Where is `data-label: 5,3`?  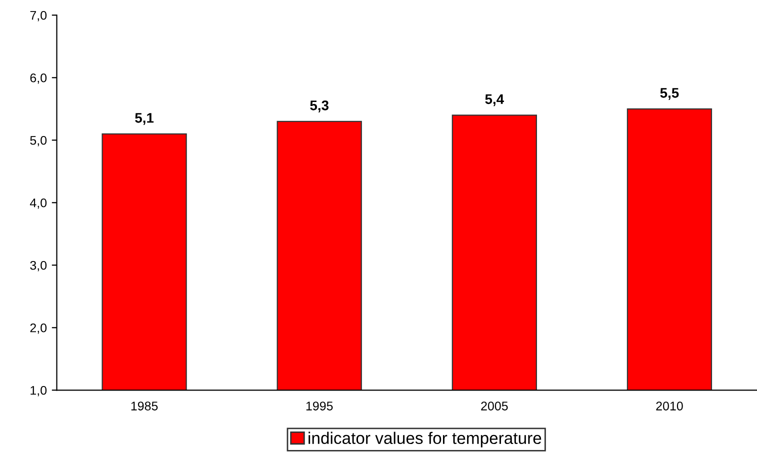 data-label: 5,3 is located at coordinates (319, 106).